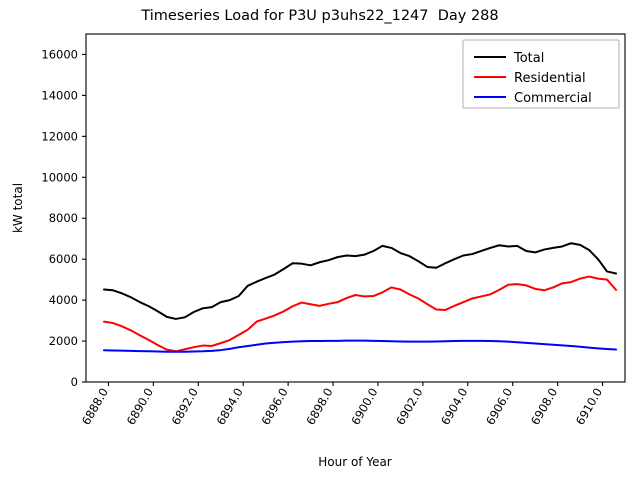  I want to click on y-tick-label: 12000, so click(59, 136).